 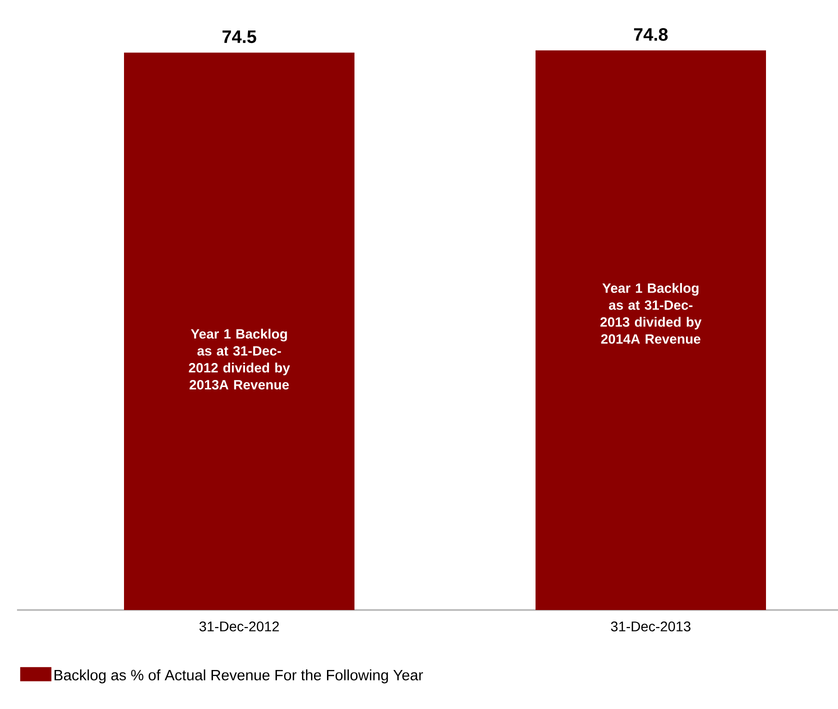 What do you see at coordinates (239, 37) in the screenshot?
I see `data-label: 74.5` at bounding box center [239, 37].